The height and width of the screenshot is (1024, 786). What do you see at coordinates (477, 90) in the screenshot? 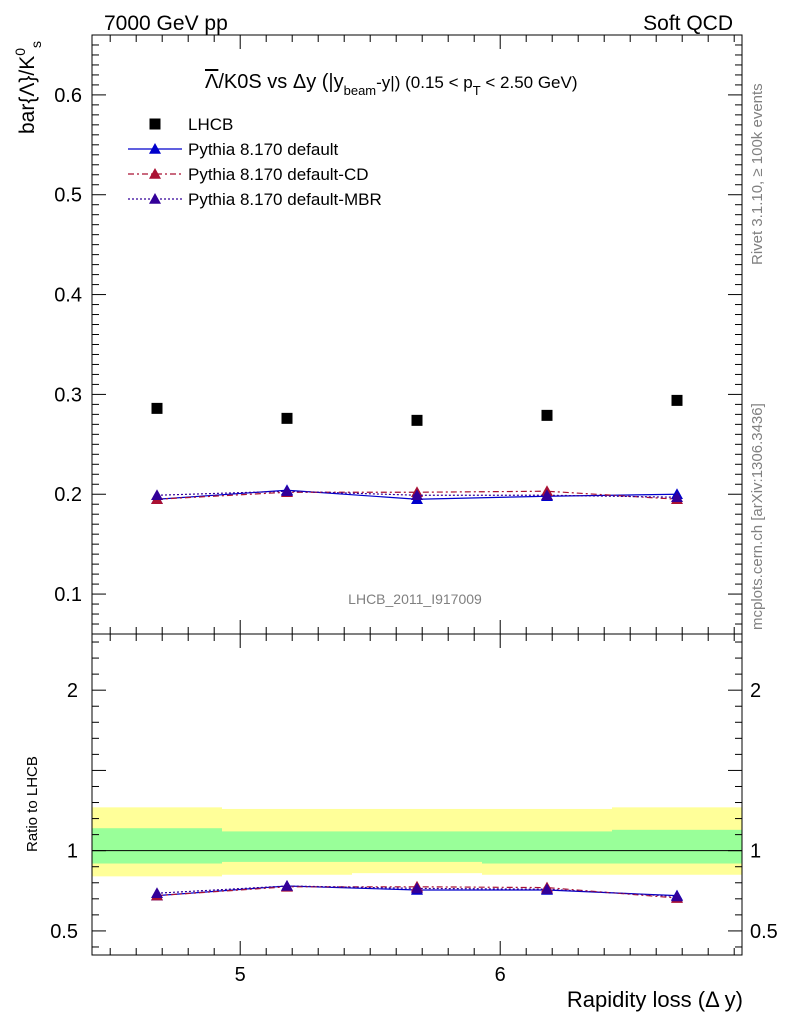
I see `title-T: T` at bounding box center [477, 90].